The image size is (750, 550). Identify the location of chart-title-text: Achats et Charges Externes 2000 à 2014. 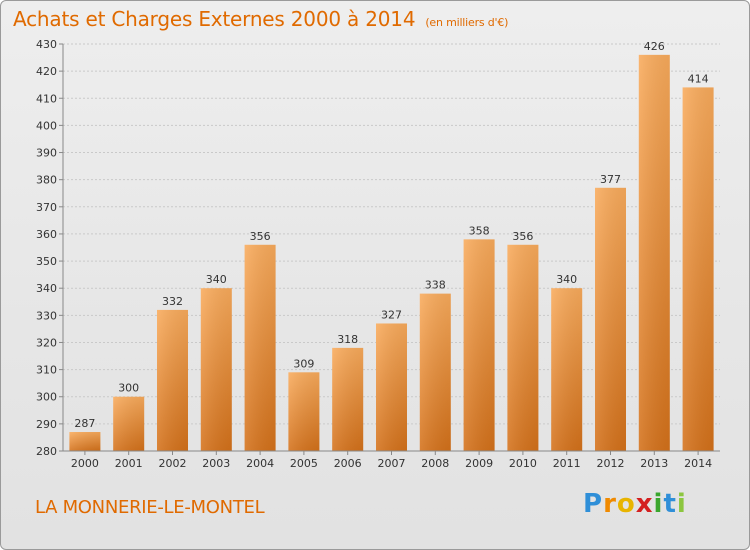
(214, 19).